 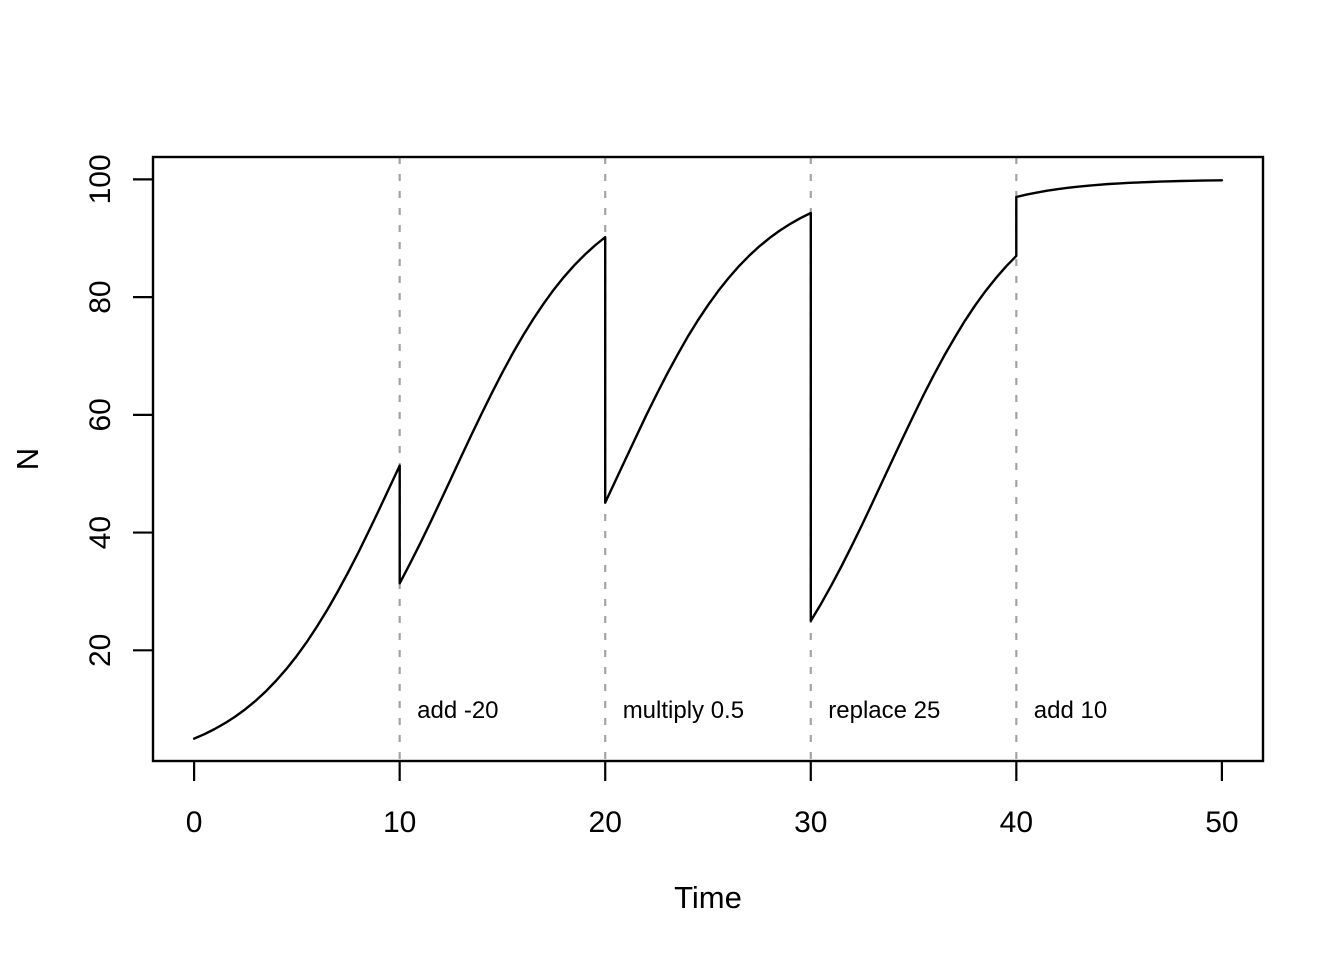 What do you see at coordinates (100, 650) in the screenshot?
I see `y-tick-label: 20` at bounding box center [100, 650].